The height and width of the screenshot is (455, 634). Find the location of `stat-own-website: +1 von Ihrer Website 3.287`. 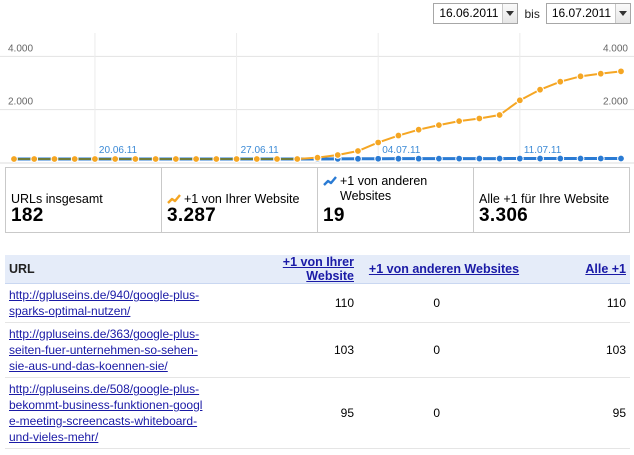

stat-own-website: +1 von Ihrer Website 3.287 is located at coordinates (239, 200).